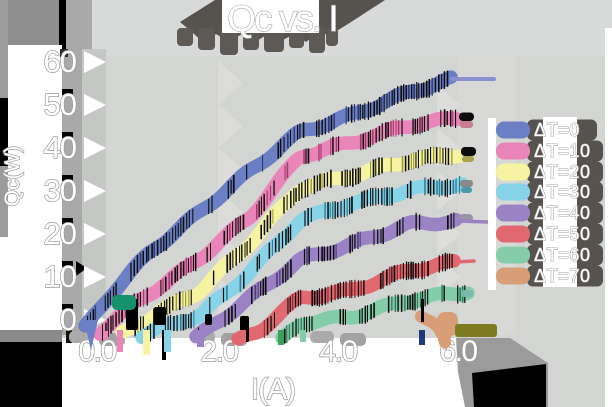 The width and height of the screenshot is (612, 407). Describe the element at coordinates (273, 389) in the screenshot. I see `svg-text: I(A)` at that location.